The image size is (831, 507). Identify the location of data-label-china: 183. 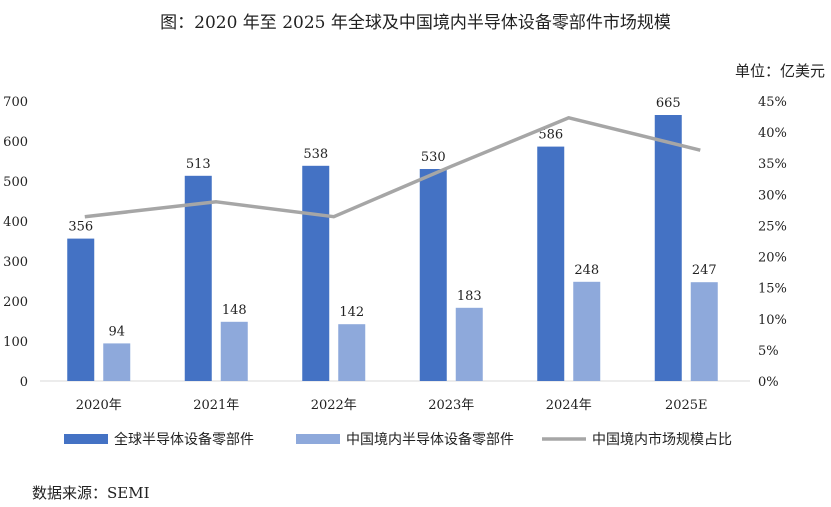
(469, 296).